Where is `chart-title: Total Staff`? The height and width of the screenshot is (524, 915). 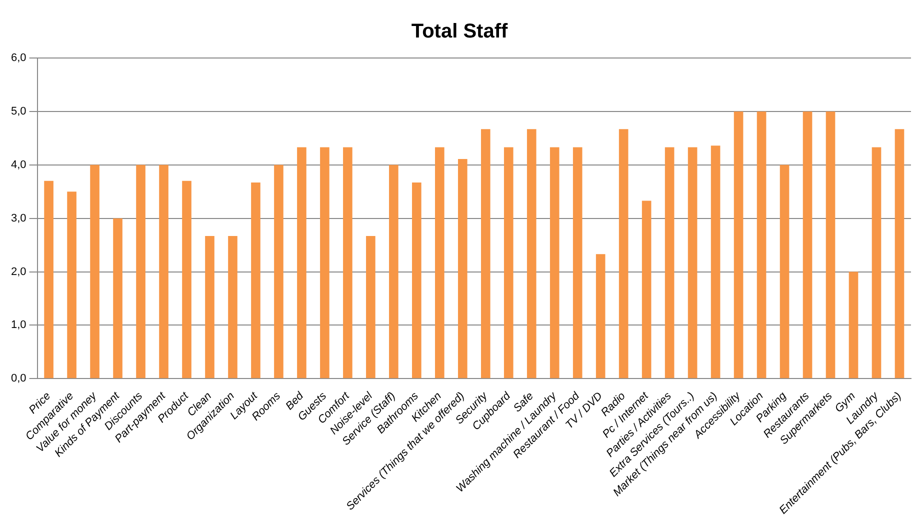
chart-title: Total Staff is located at coordinates (459, 31).